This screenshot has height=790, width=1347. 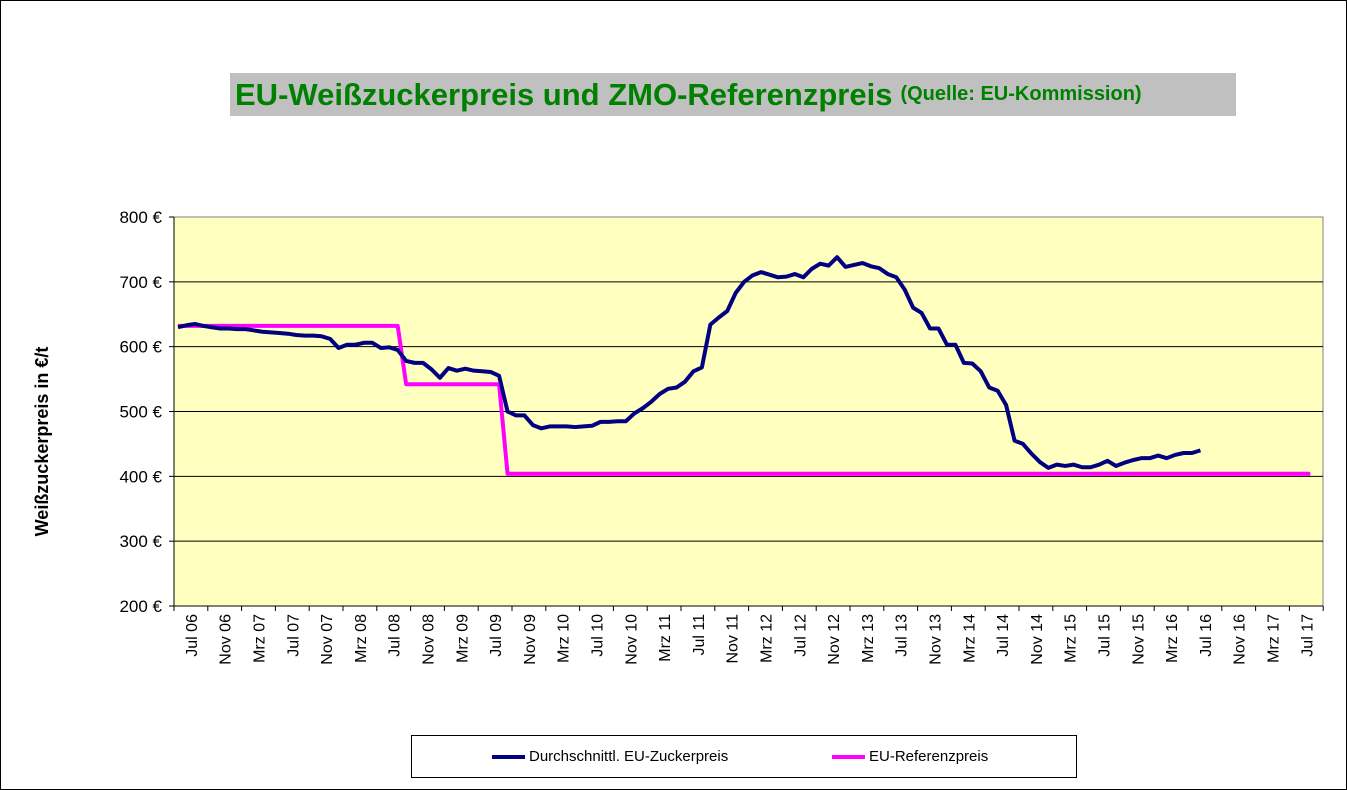 I want to click on x-tick-label: Nov 15, so click(x=1138, y=639).